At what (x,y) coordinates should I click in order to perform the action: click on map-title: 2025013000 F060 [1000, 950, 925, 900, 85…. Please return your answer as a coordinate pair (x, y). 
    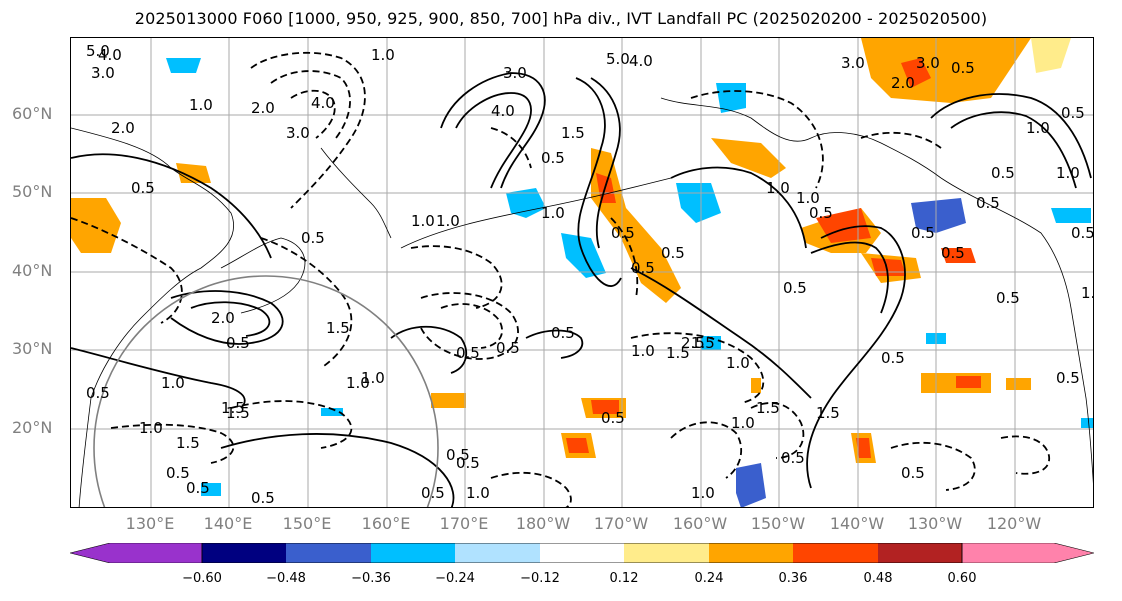
    Looking at the image, I should click on (561, 18).